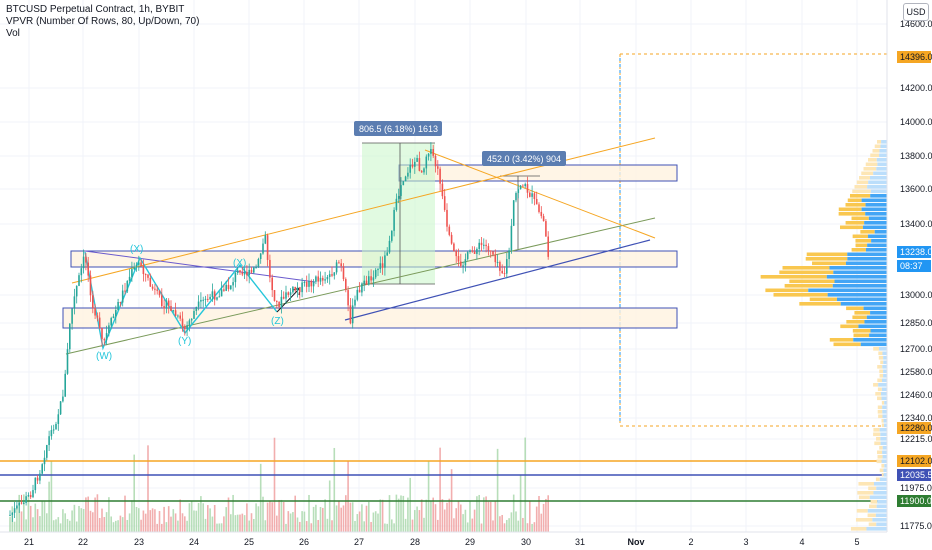 Image resolution: width=932 pixels, height=550 pixels. I want to click on orange-down-trendline, so click(540, 194).